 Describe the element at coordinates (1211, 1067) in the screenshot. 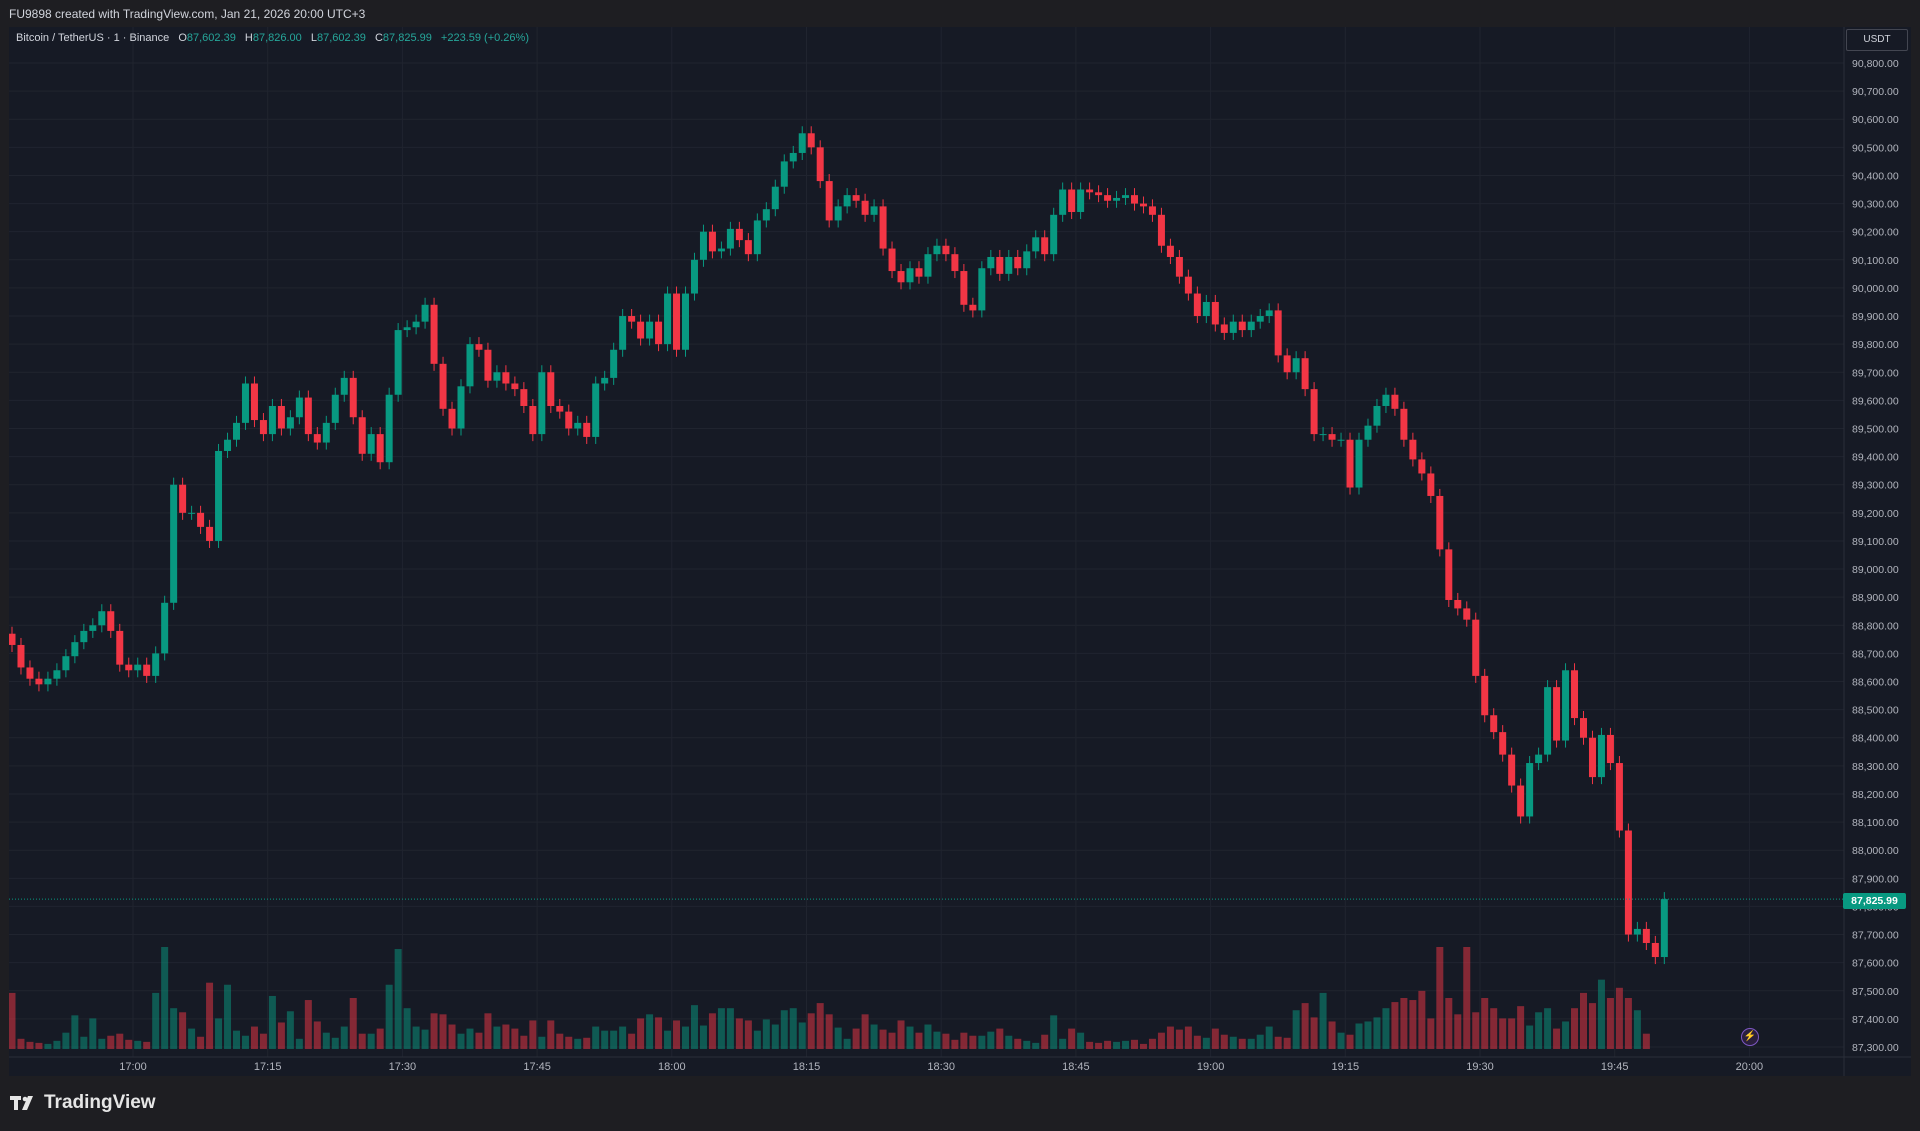

I see `time-tick-label: 19:00` at that location.